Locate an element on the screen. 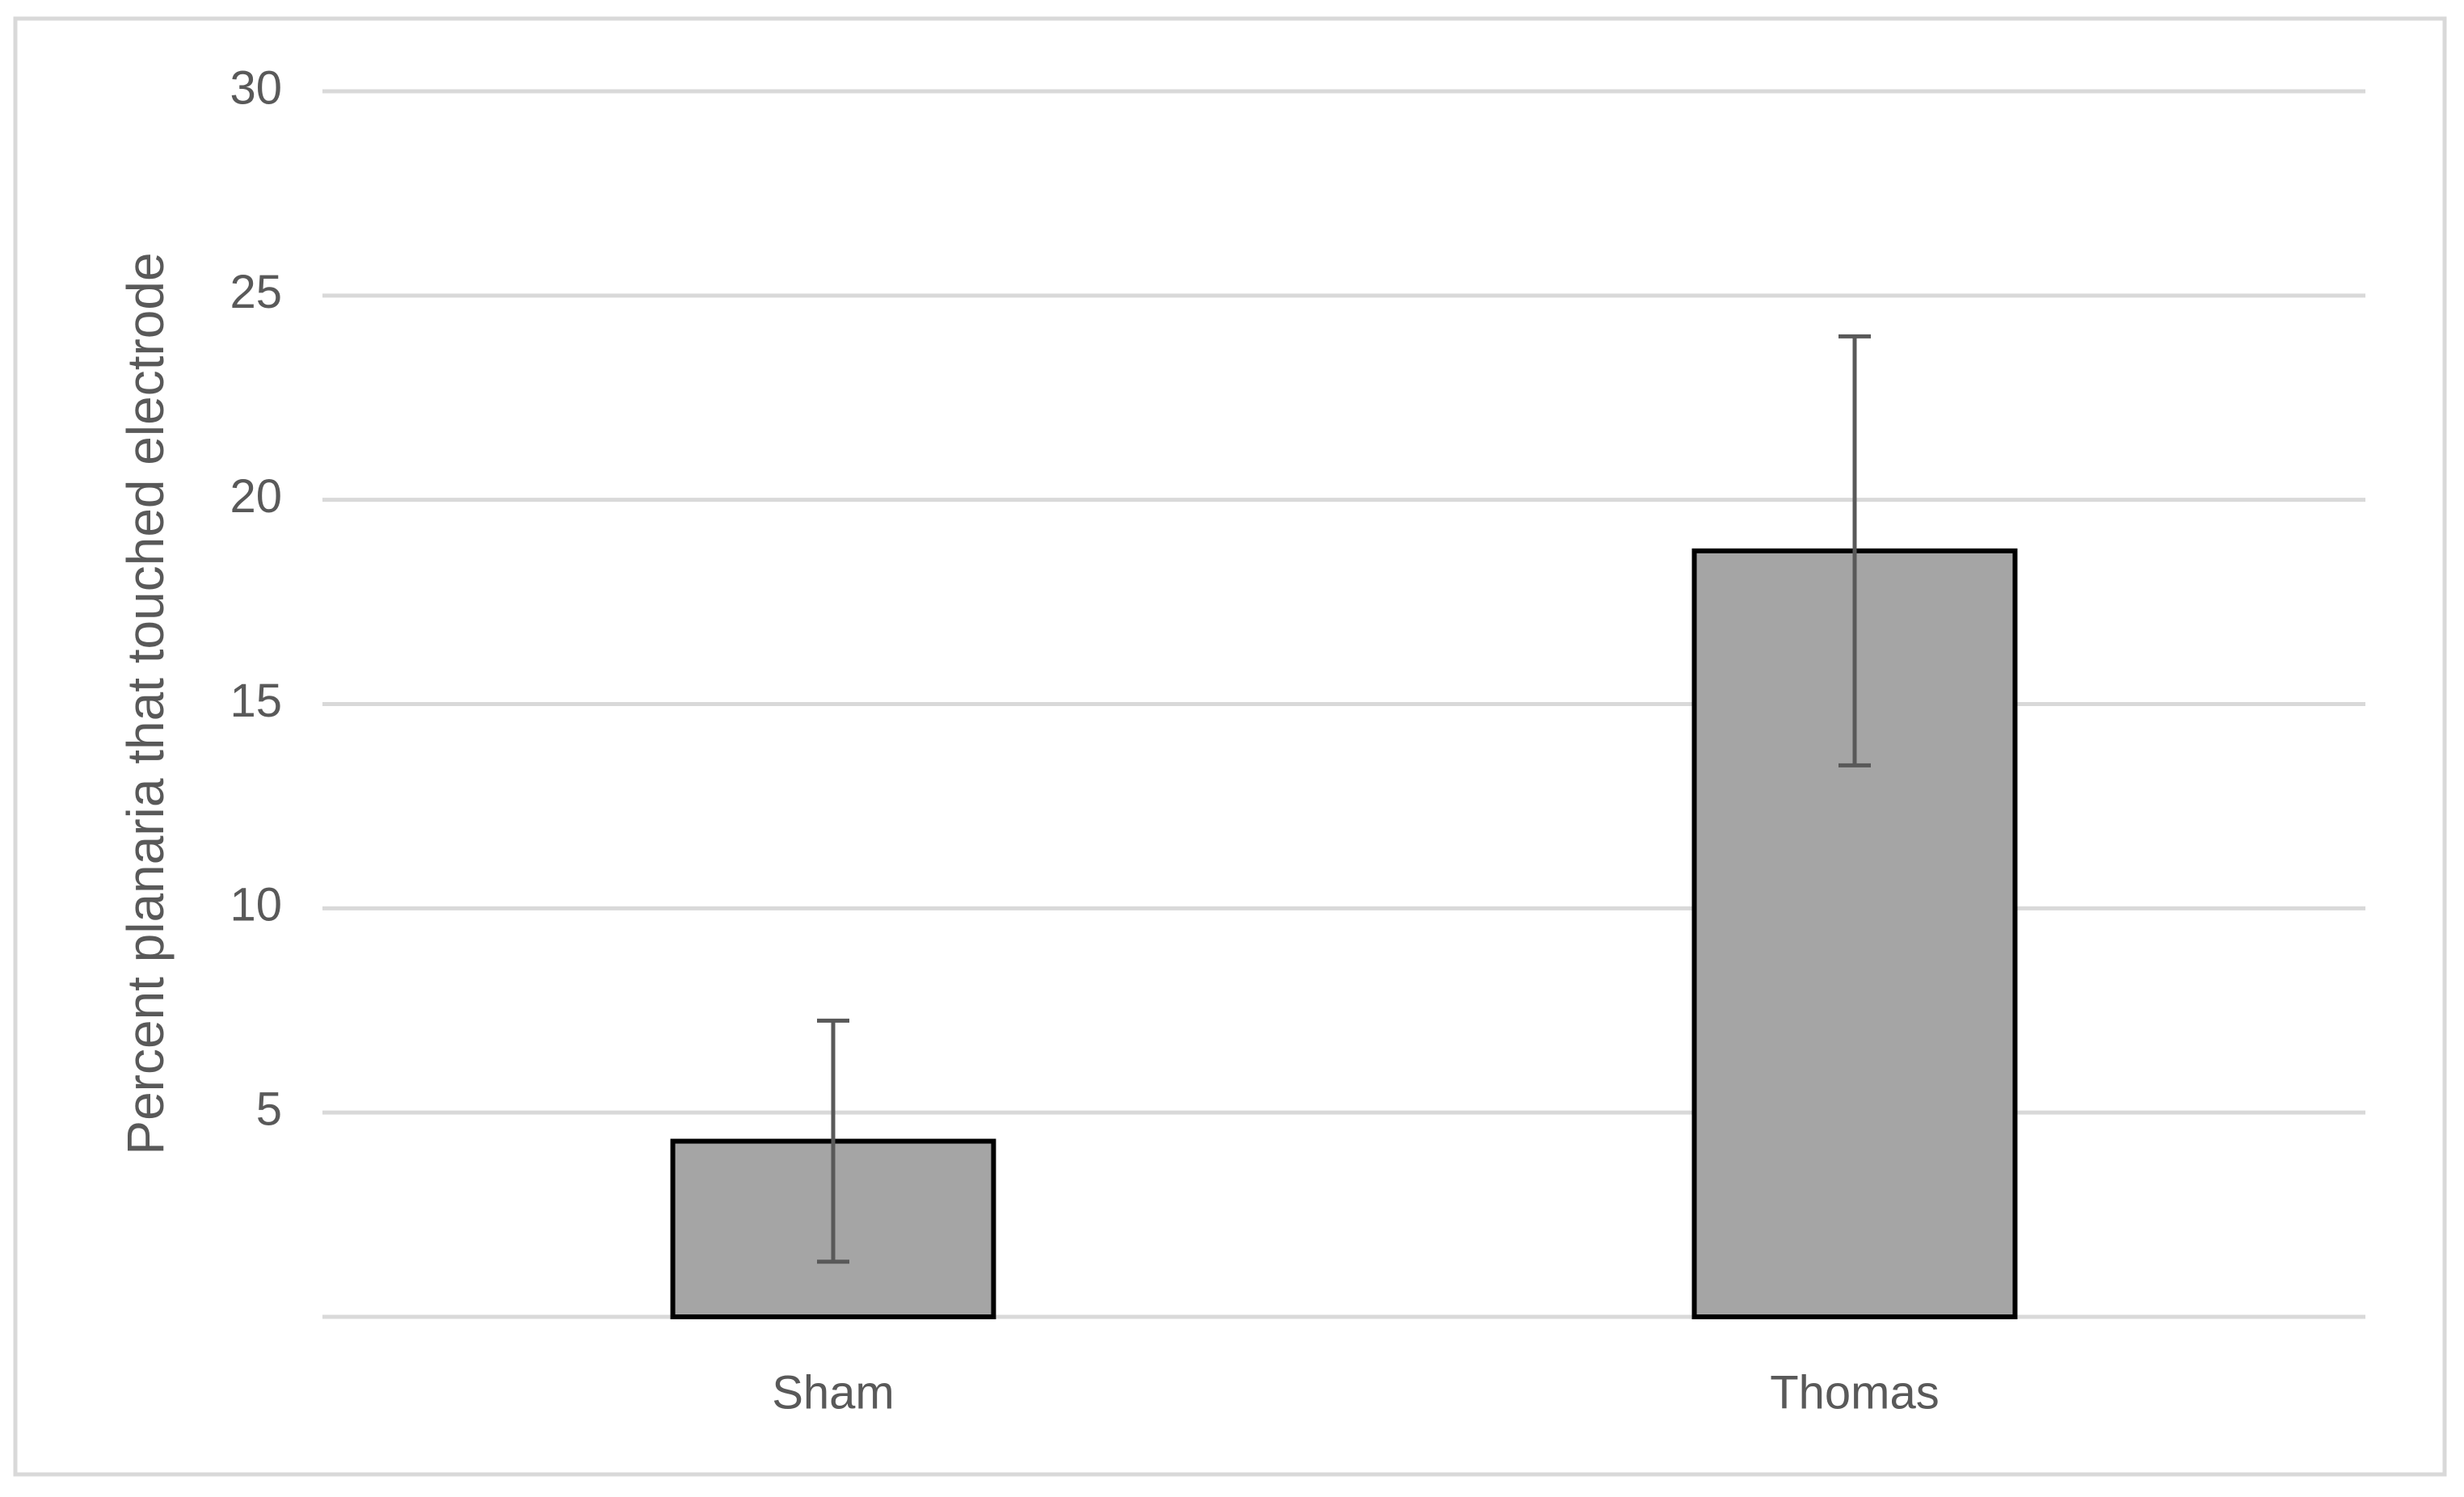 This screenshot has width=2464, height=1497. y-tick-label: 25 is located at coordinates (256, 292).